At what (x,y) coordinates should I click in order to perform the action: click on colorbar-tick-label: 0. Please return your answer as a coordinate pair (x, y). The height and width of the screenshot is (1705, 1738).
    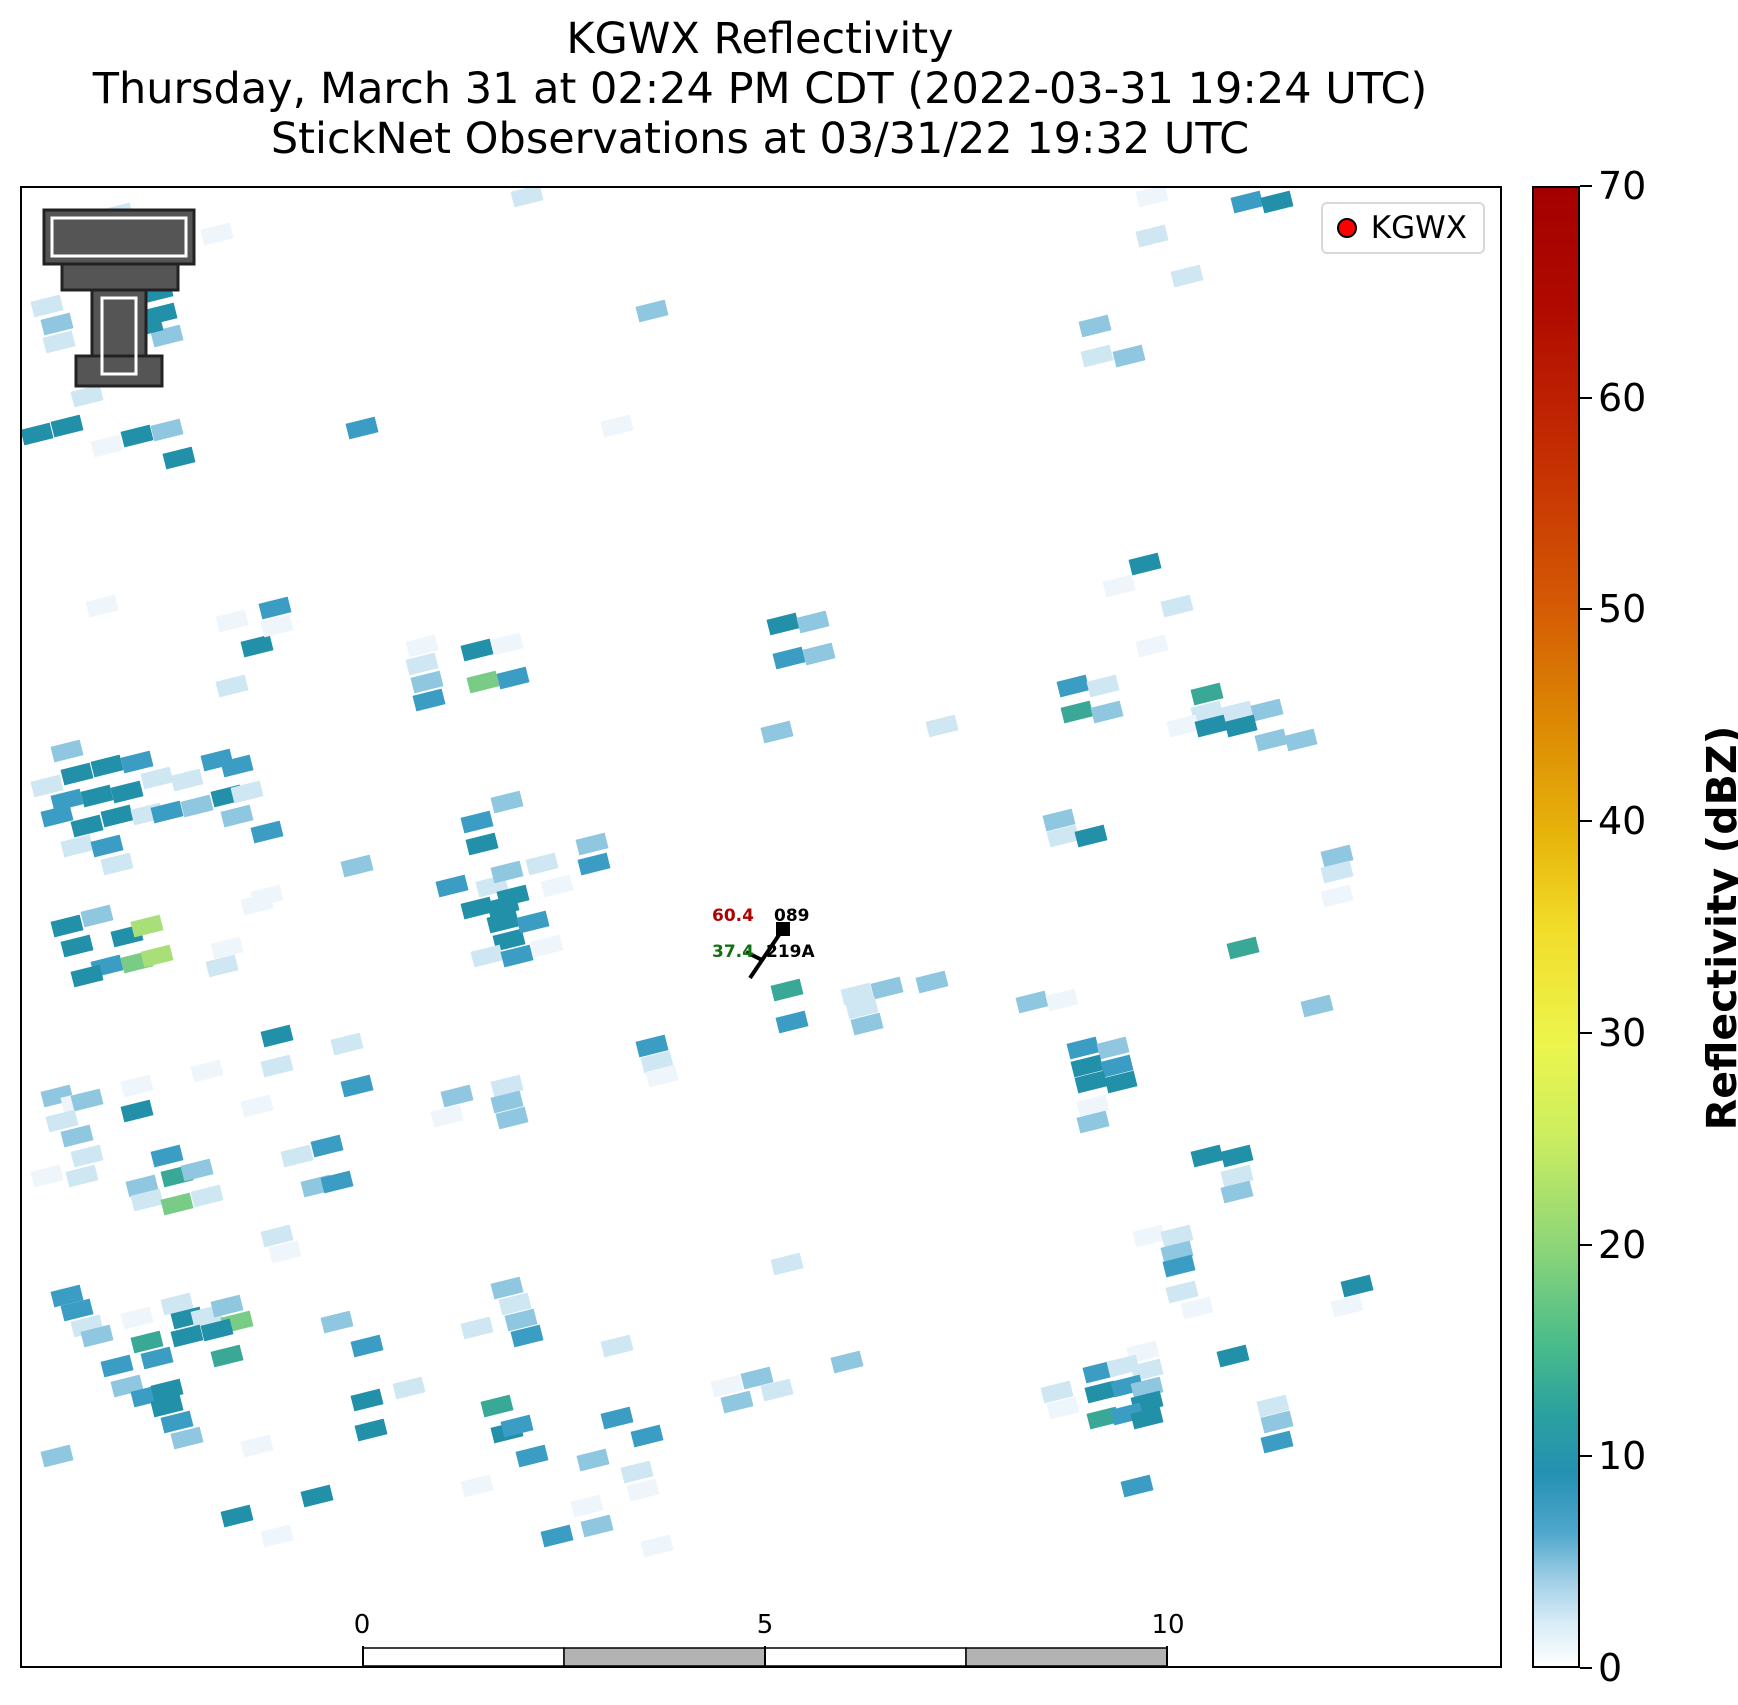
    Looking at the image, I should click on (1610, 1668).